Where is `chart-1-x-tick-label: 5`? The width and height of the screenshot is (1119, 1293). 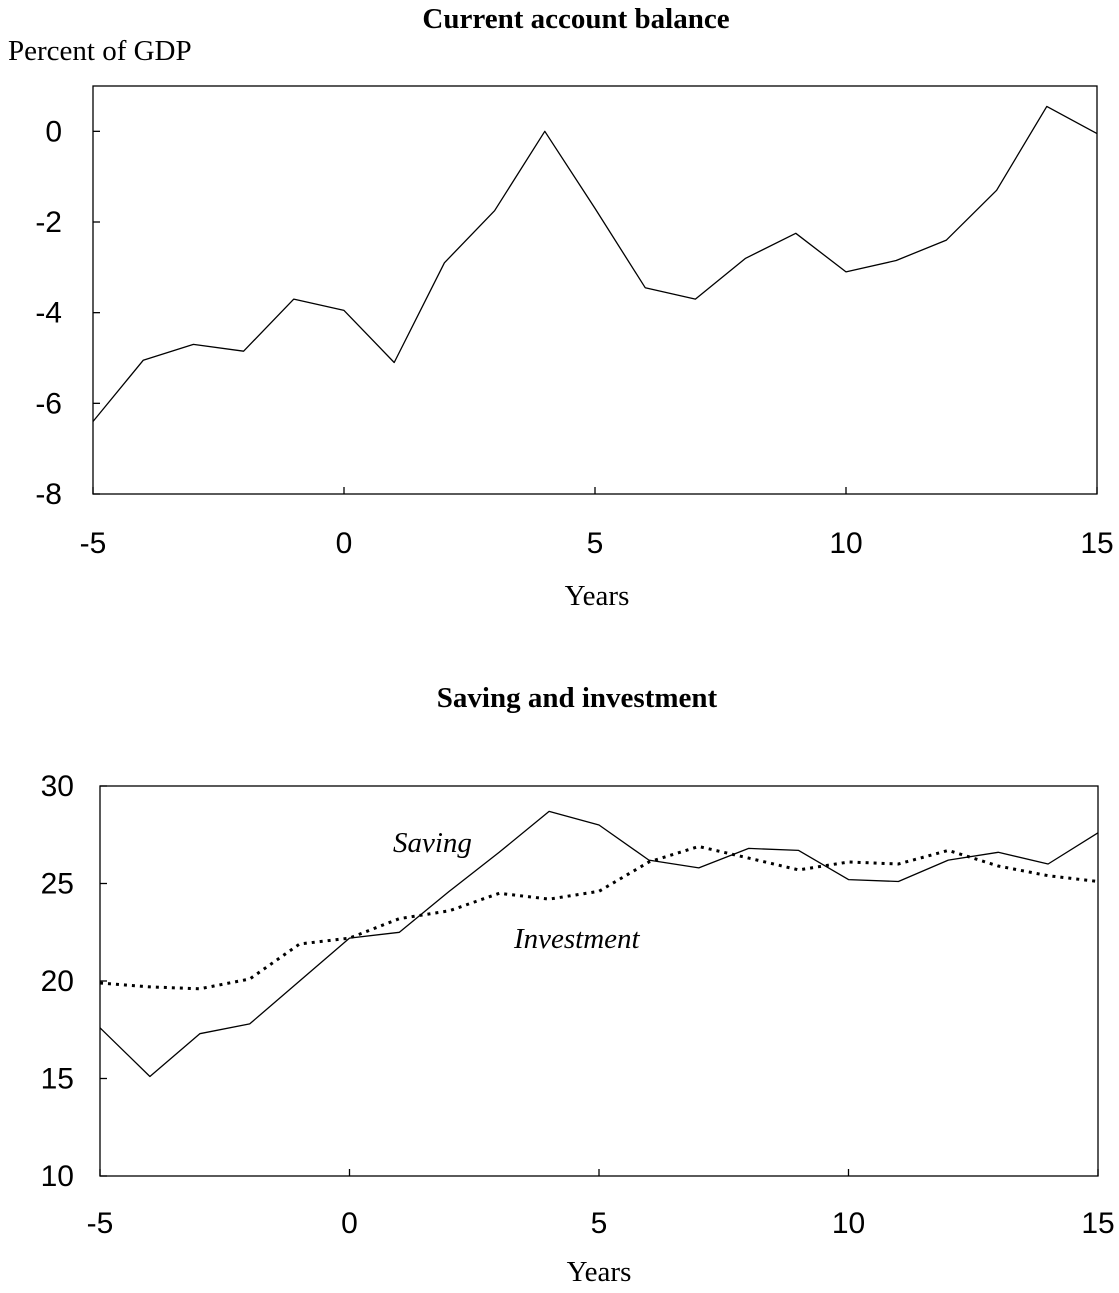 chart-1-x-tick-label: 5 is located at coordinates (595, 543).